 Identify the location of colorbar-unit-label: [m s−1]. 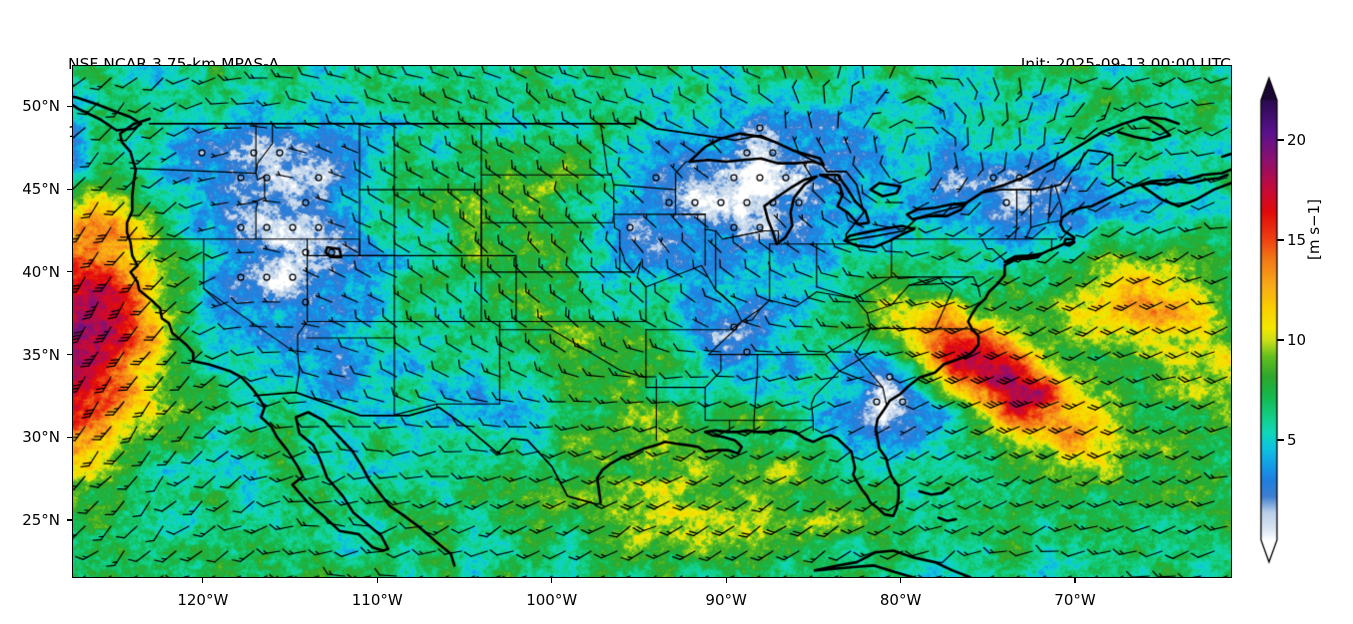
(1314, 229).